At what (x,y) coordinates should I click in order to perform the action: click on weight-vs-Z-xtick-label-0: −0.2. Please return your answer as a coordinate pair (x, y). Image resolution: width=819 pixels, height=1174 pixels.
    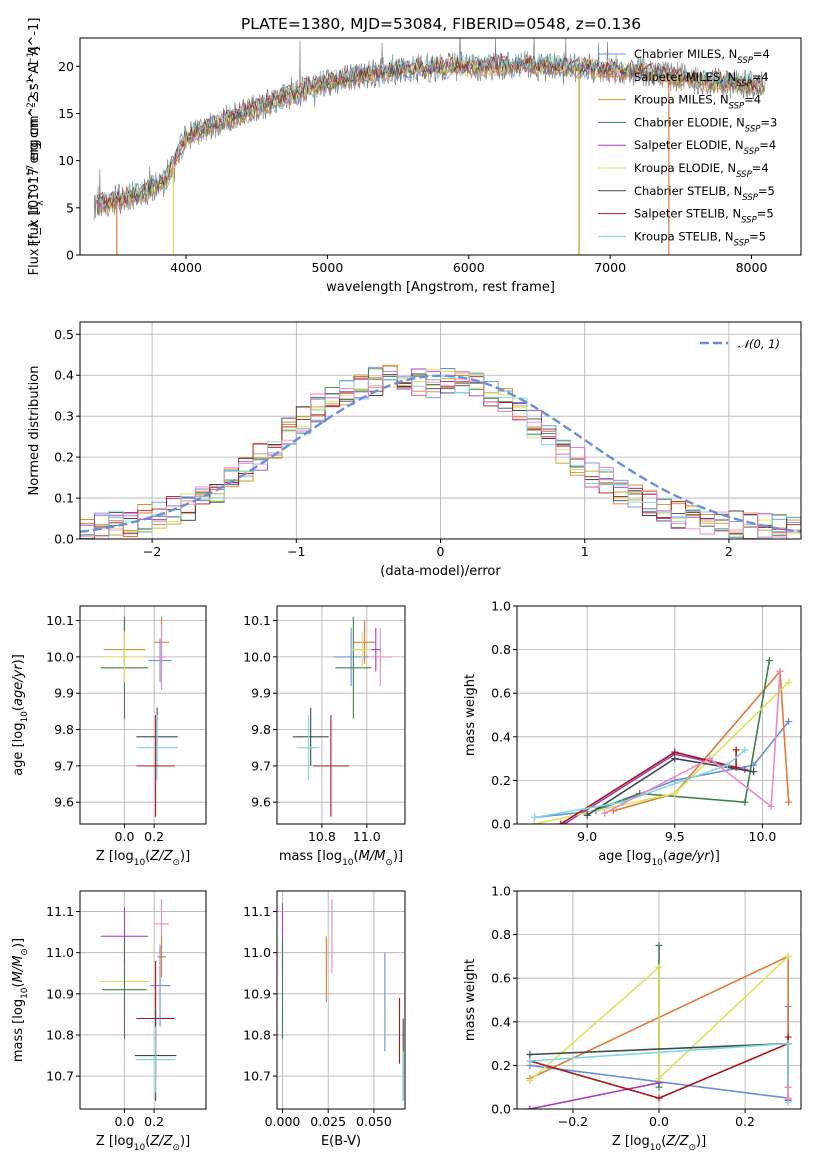
    Looking at the image, I should click on (573, 1121).